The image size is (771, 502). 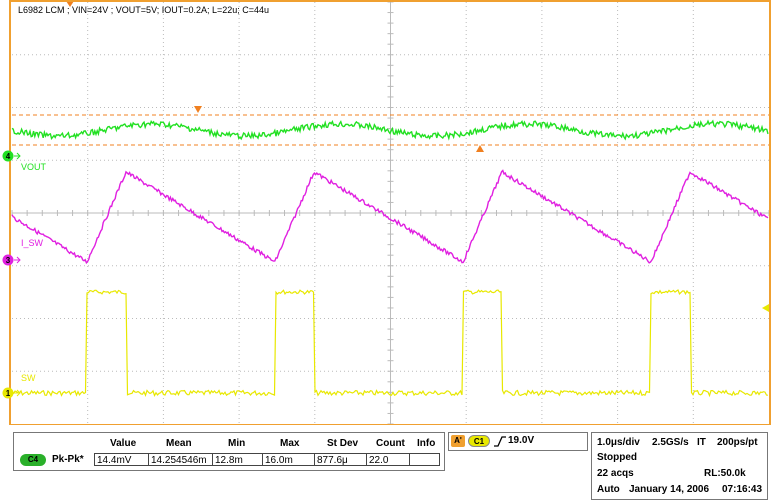 What do you see at coordinates (33, 460) in the screenshot?
I see `meas-channel-badge: C4` at bounding box center [33, 460].